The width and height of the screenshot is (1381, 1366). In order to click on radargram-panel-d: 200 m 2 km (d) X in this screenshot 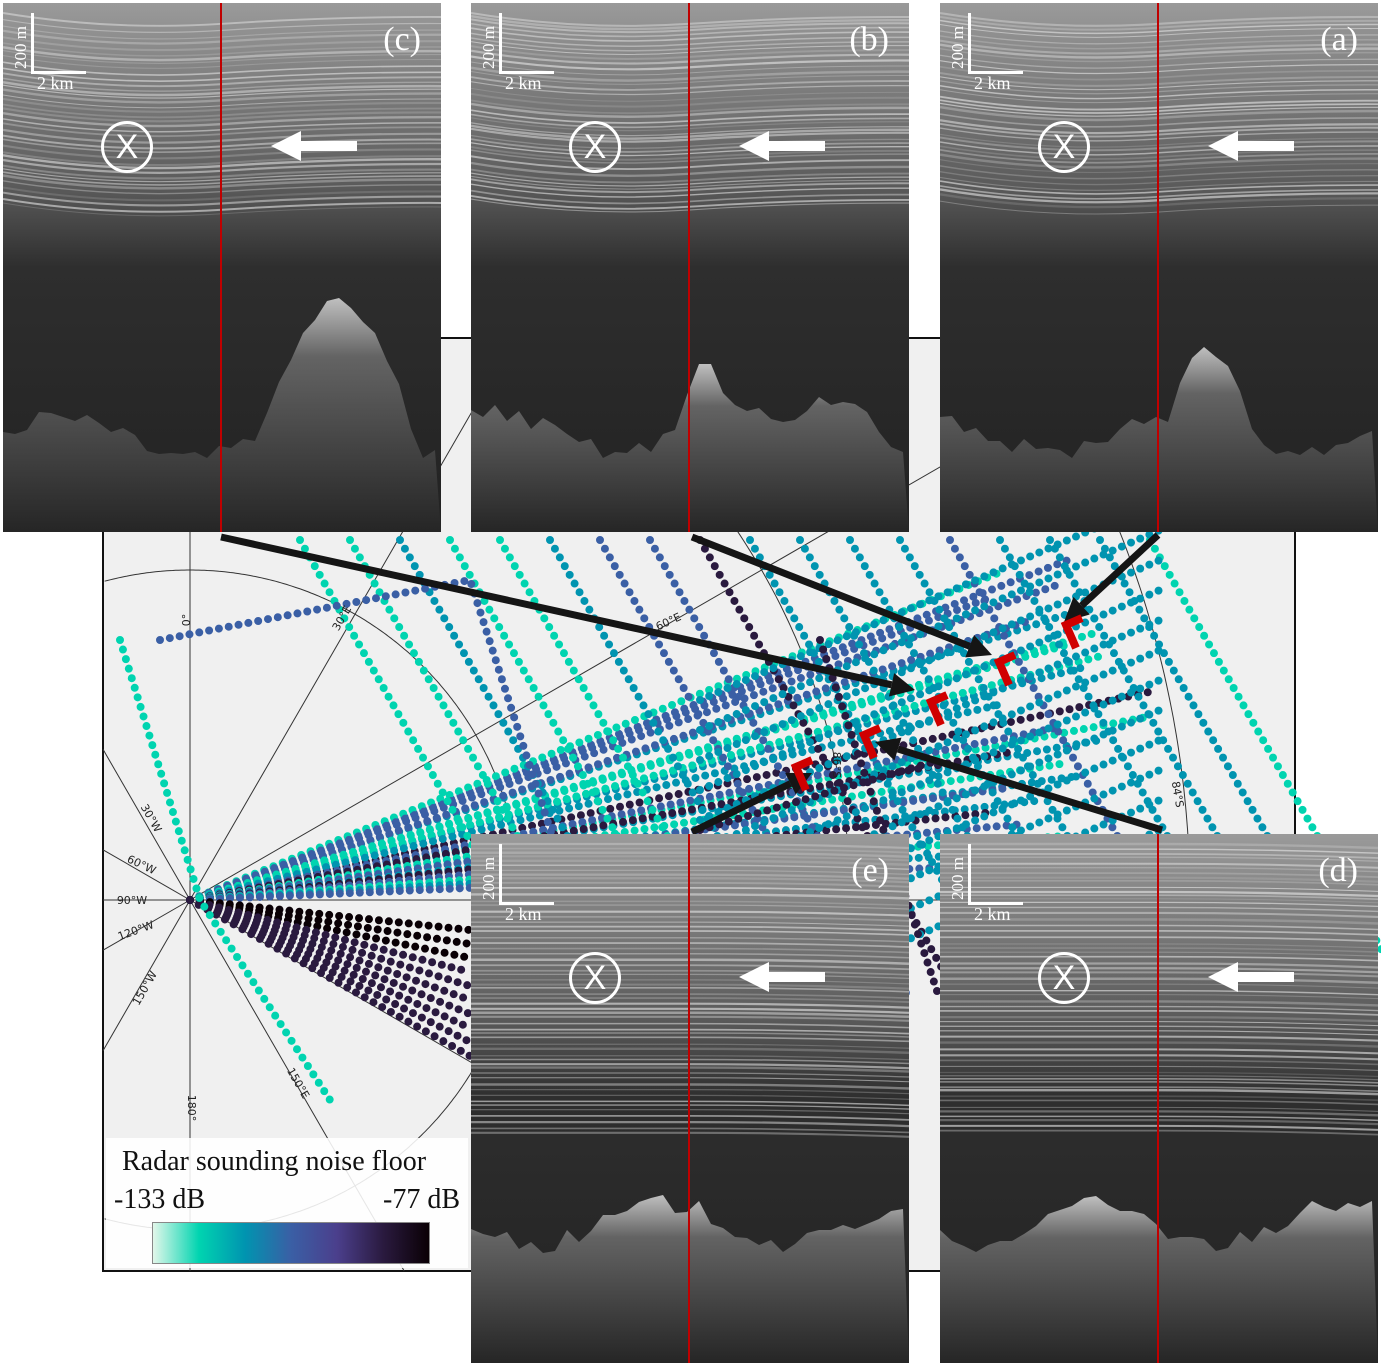, I will do `click(1159, 1098)`.